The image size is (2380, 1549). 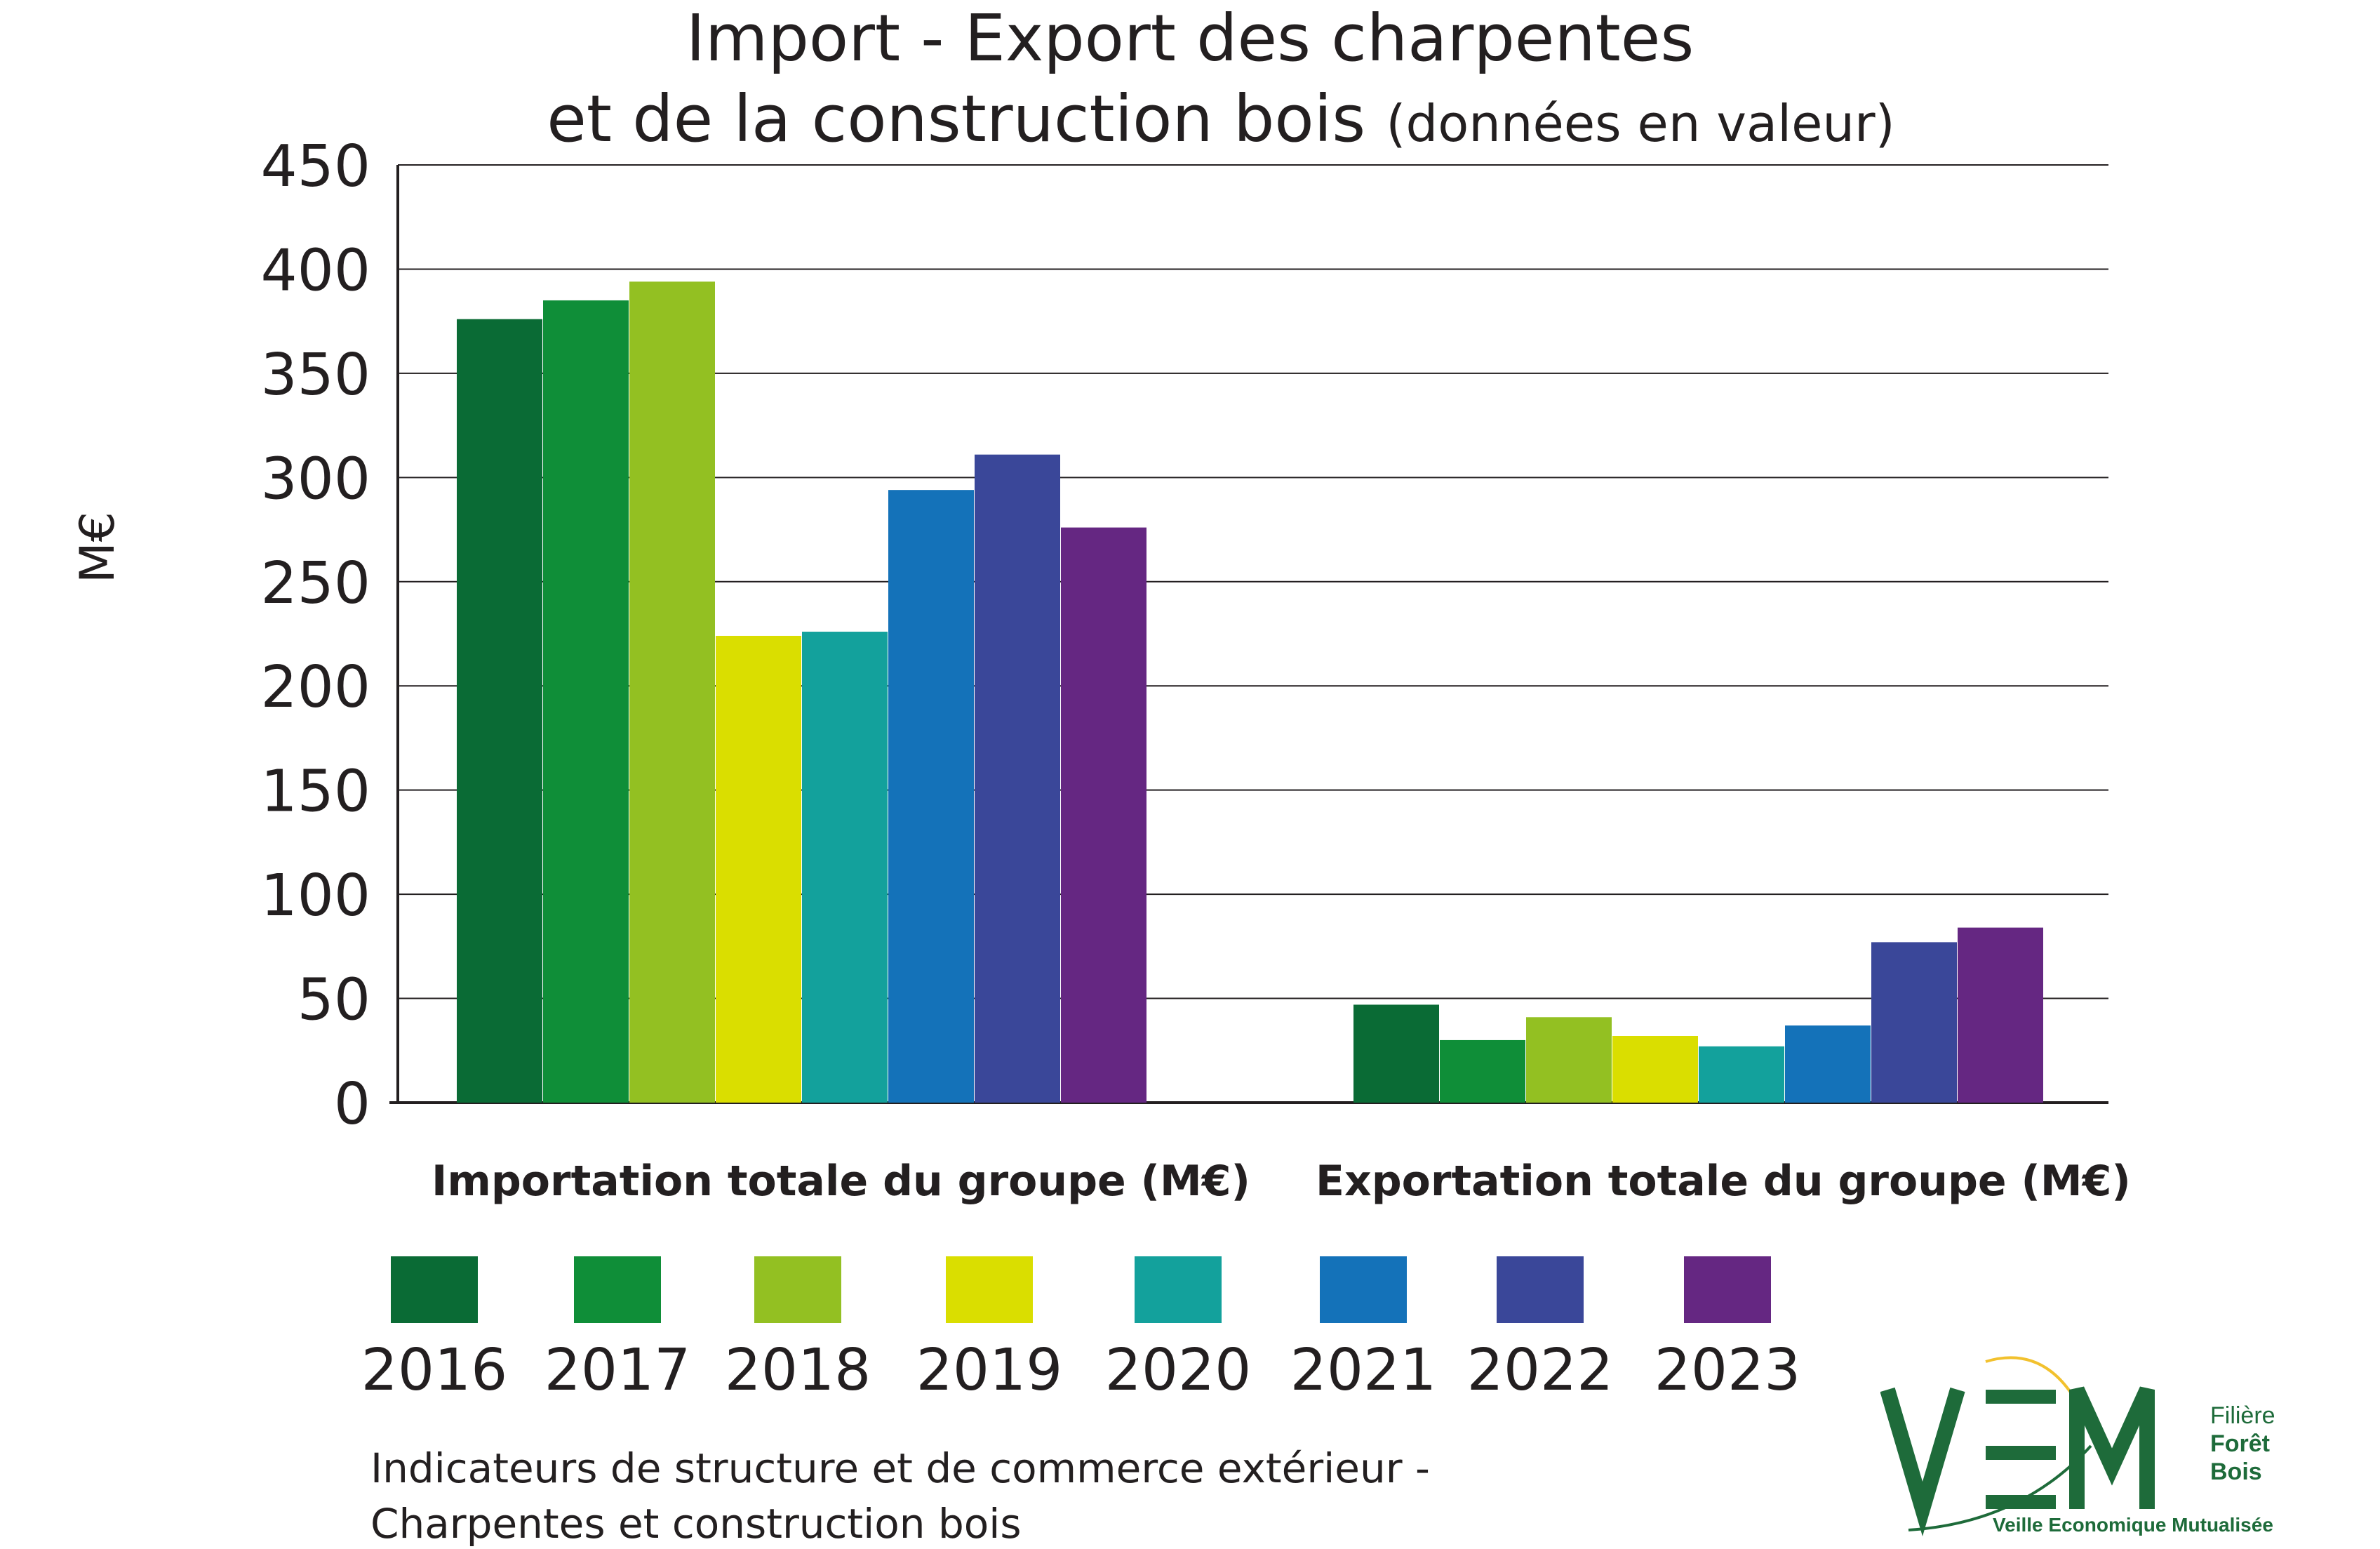 What do you see at coordinates (672, 692) in the screenshot?
I see `bar-import-2018` at bounding box center [672, 692].